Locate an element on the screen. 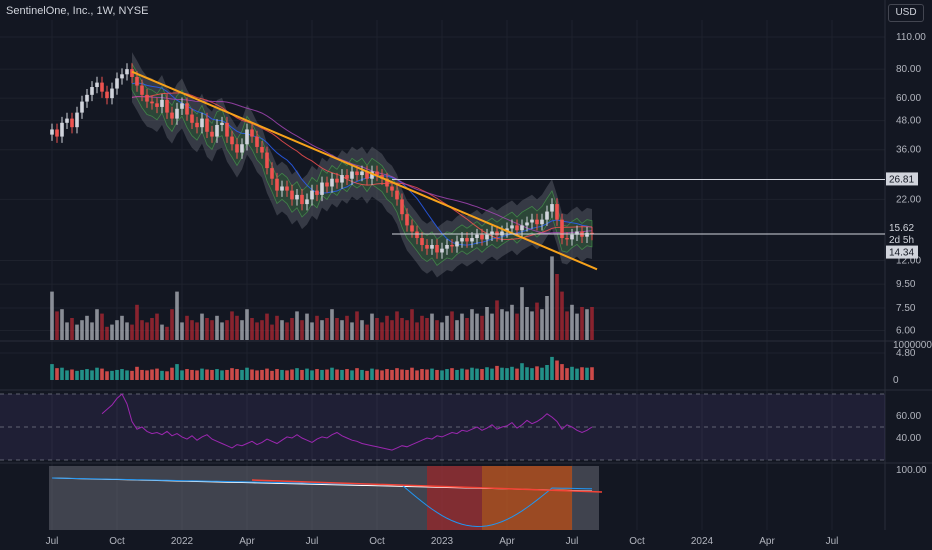 The width and height of the screenshot is (932, 550). price-tag-text: 2d 5h is located at coordinates (901, 240).